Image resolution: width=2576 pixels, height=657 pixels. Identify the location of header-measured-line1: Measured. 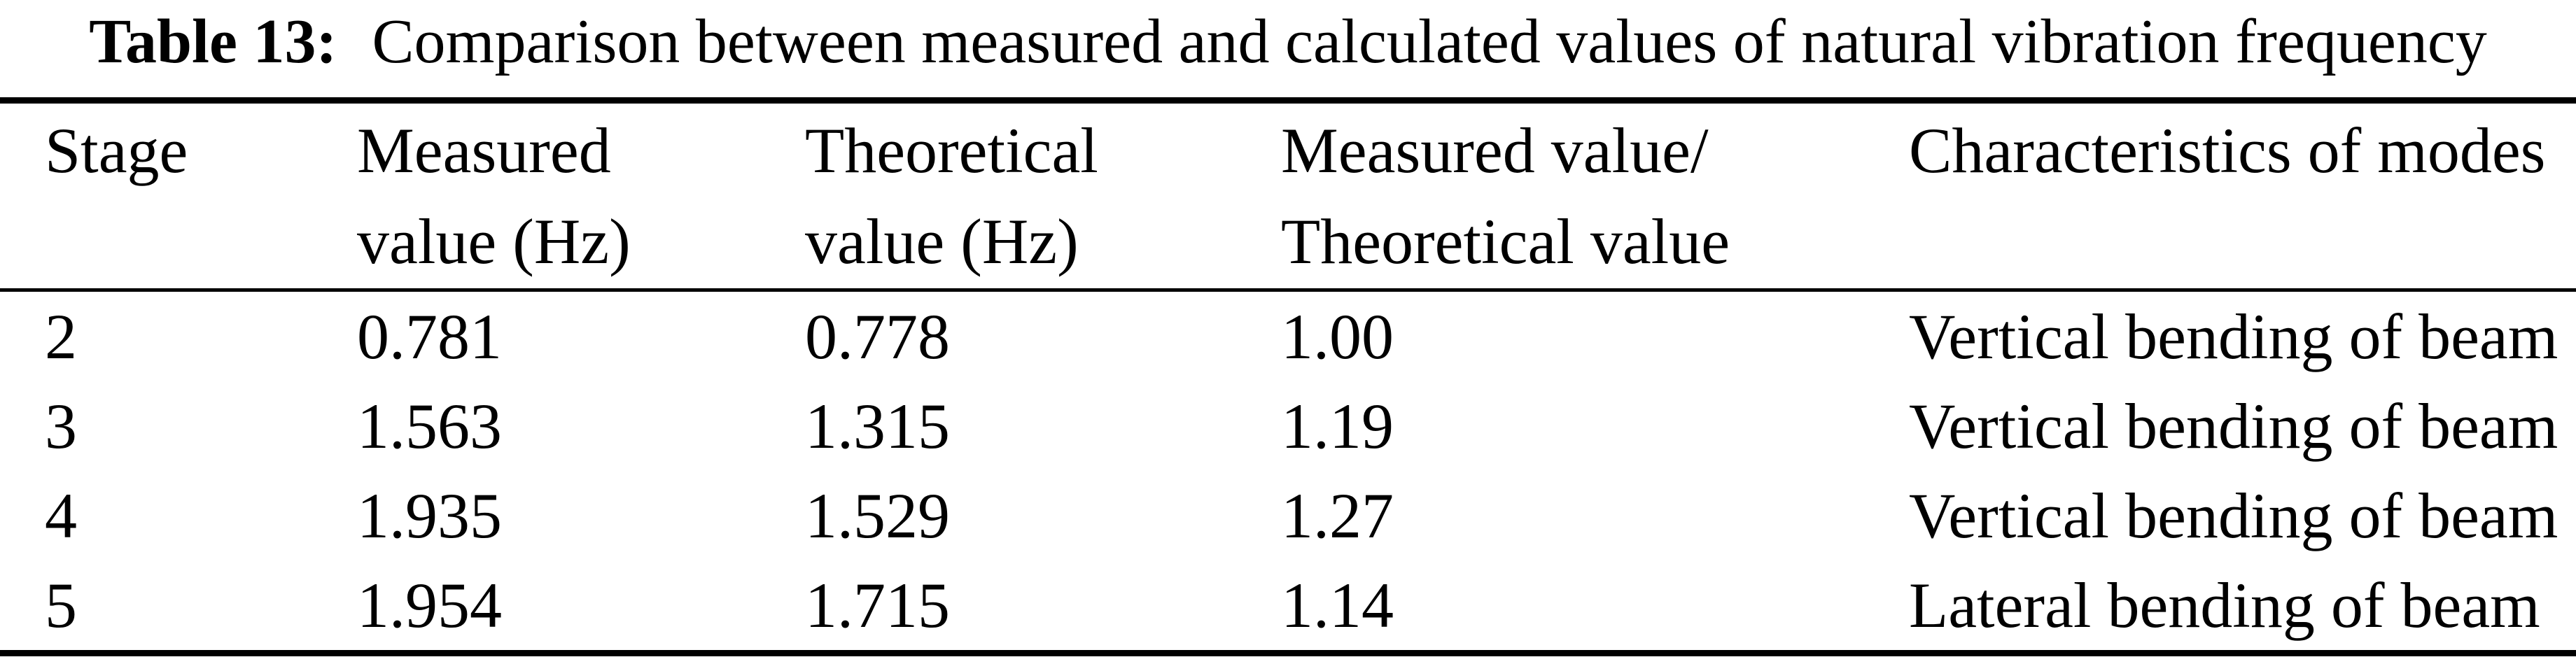
(484, 150).